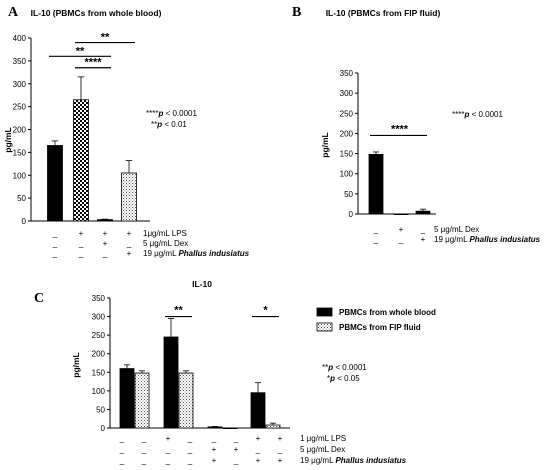  What do you see at coordinates (322, 449) in the screenshot?
I see `panel-c-condition-label: 5 μg/mL Dex` at bounding box center [322, 449].